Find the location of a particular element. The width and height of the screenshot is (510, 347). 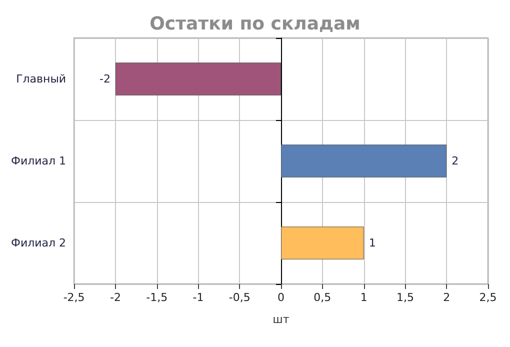

x-tick-label: 1 is located at coordinates (364, 297).